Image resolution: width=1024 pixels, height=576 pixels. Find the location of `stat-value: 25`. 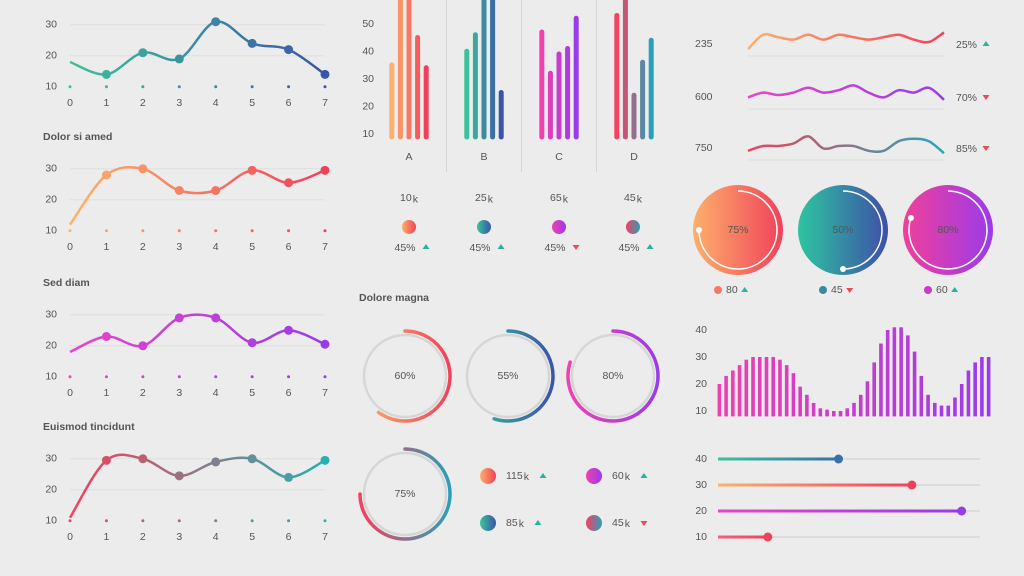

stat-value: 25 is located at coordinates (481, 198).